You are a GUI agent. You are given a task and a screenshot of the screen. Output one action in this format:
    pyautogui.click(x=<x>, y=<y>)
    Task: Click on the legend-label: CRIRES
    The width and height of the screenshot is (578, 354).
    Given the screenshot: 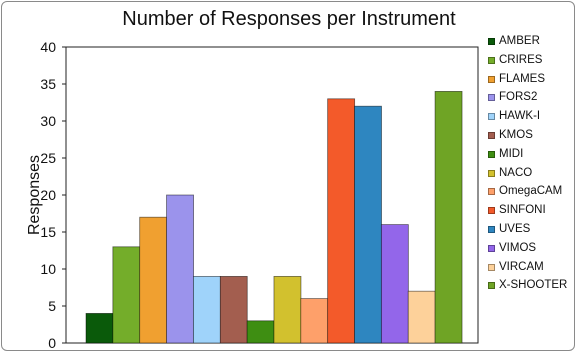 What is the action you would take?
    pyautogui.click(x=521, y=59)
    